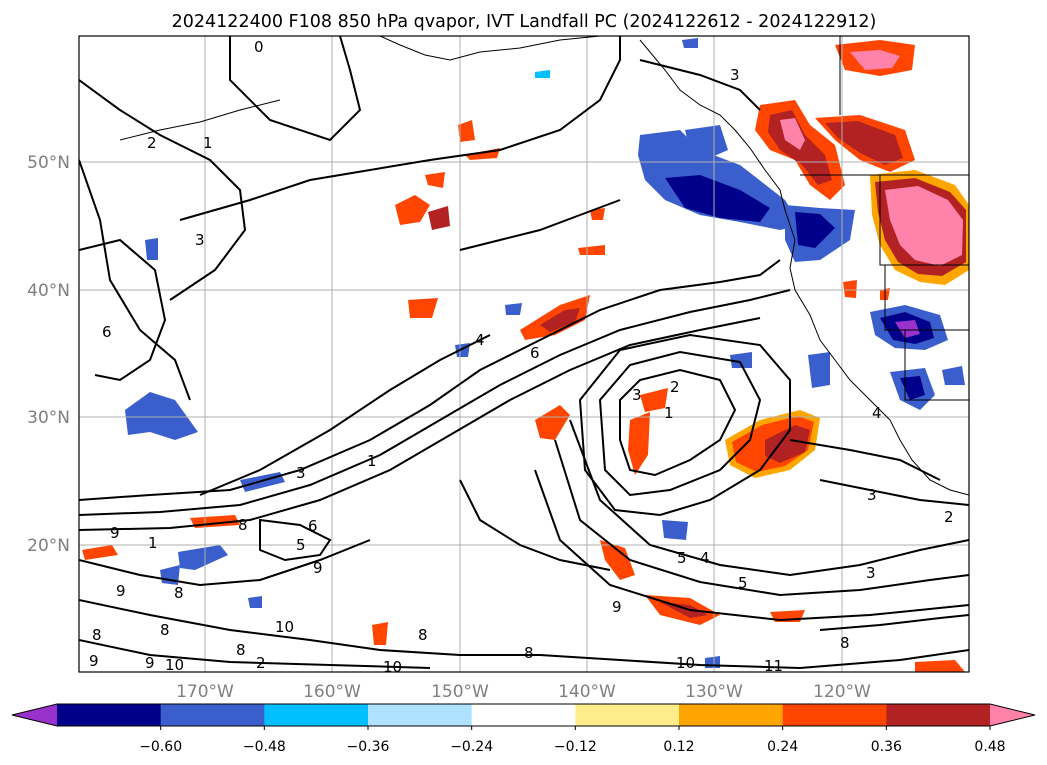  What do you see at coordinates (200, 120) in the screenshot?
I see `coastline-aleutians` at bounding box center [200, 120].